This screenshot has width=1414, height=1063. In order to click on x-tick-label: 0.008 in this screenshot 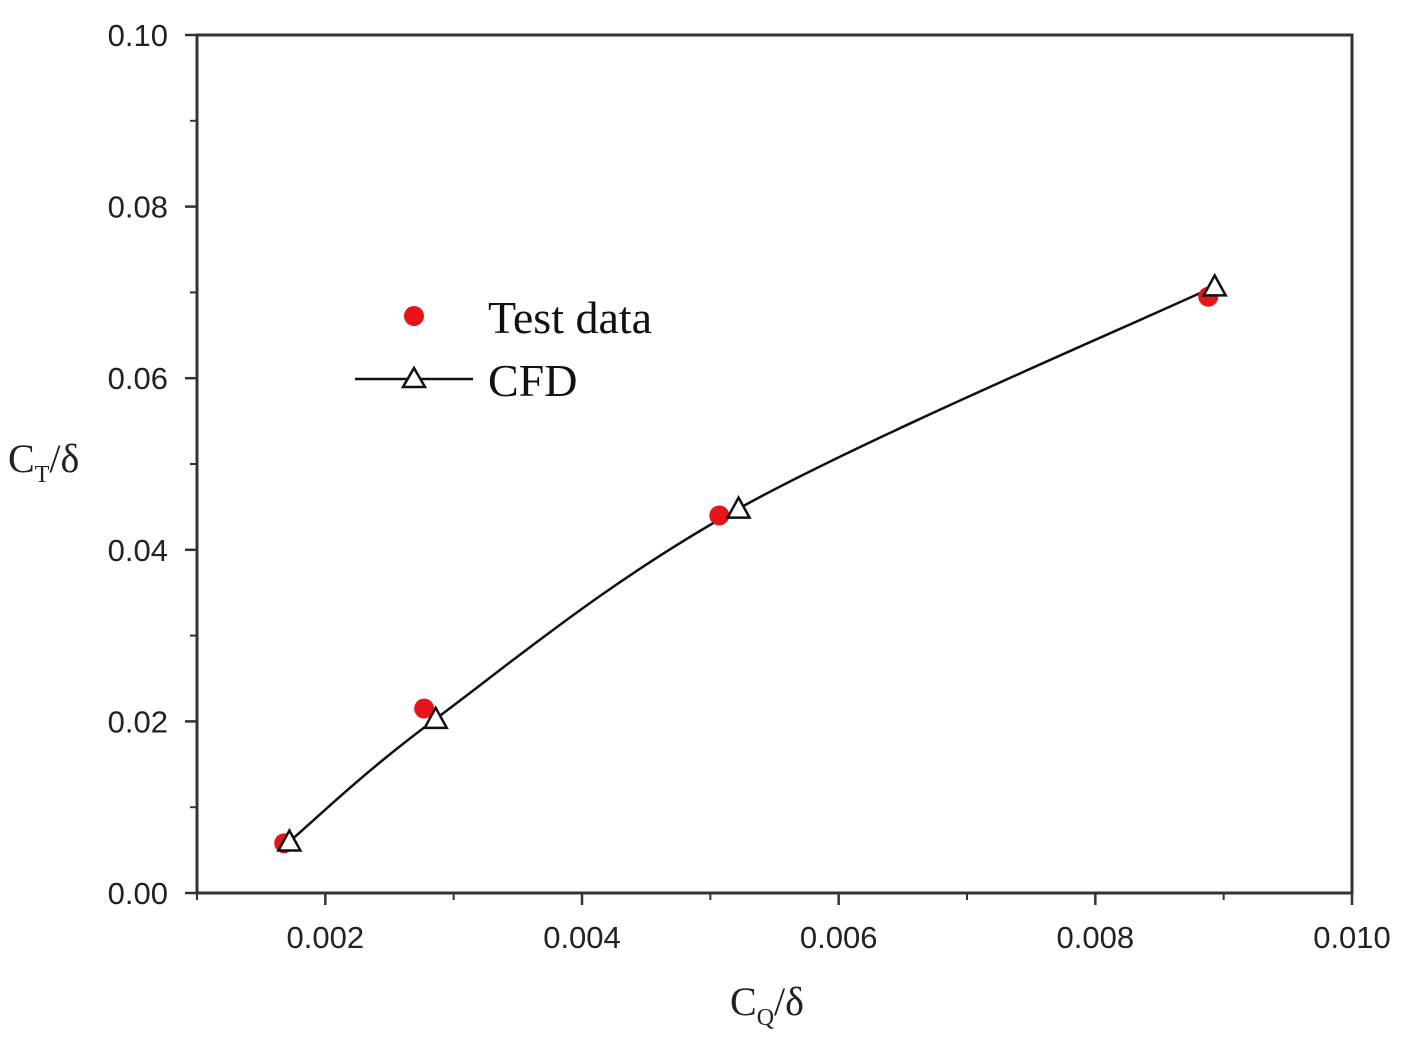, I will do `click(1096, 937)`.